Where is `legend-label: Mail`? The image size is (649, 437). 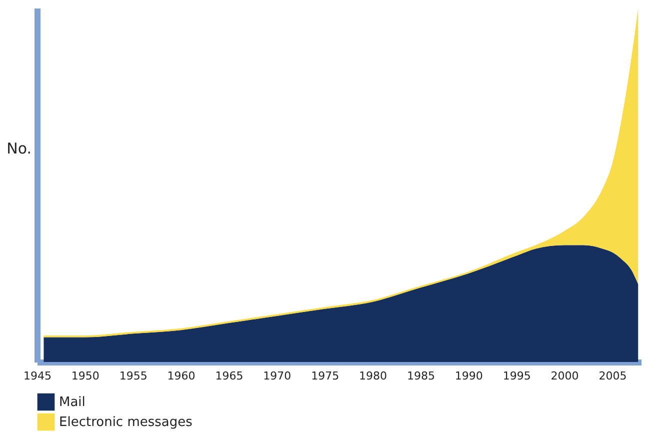 legend-label: Mail is located at coordinates (72, 402).